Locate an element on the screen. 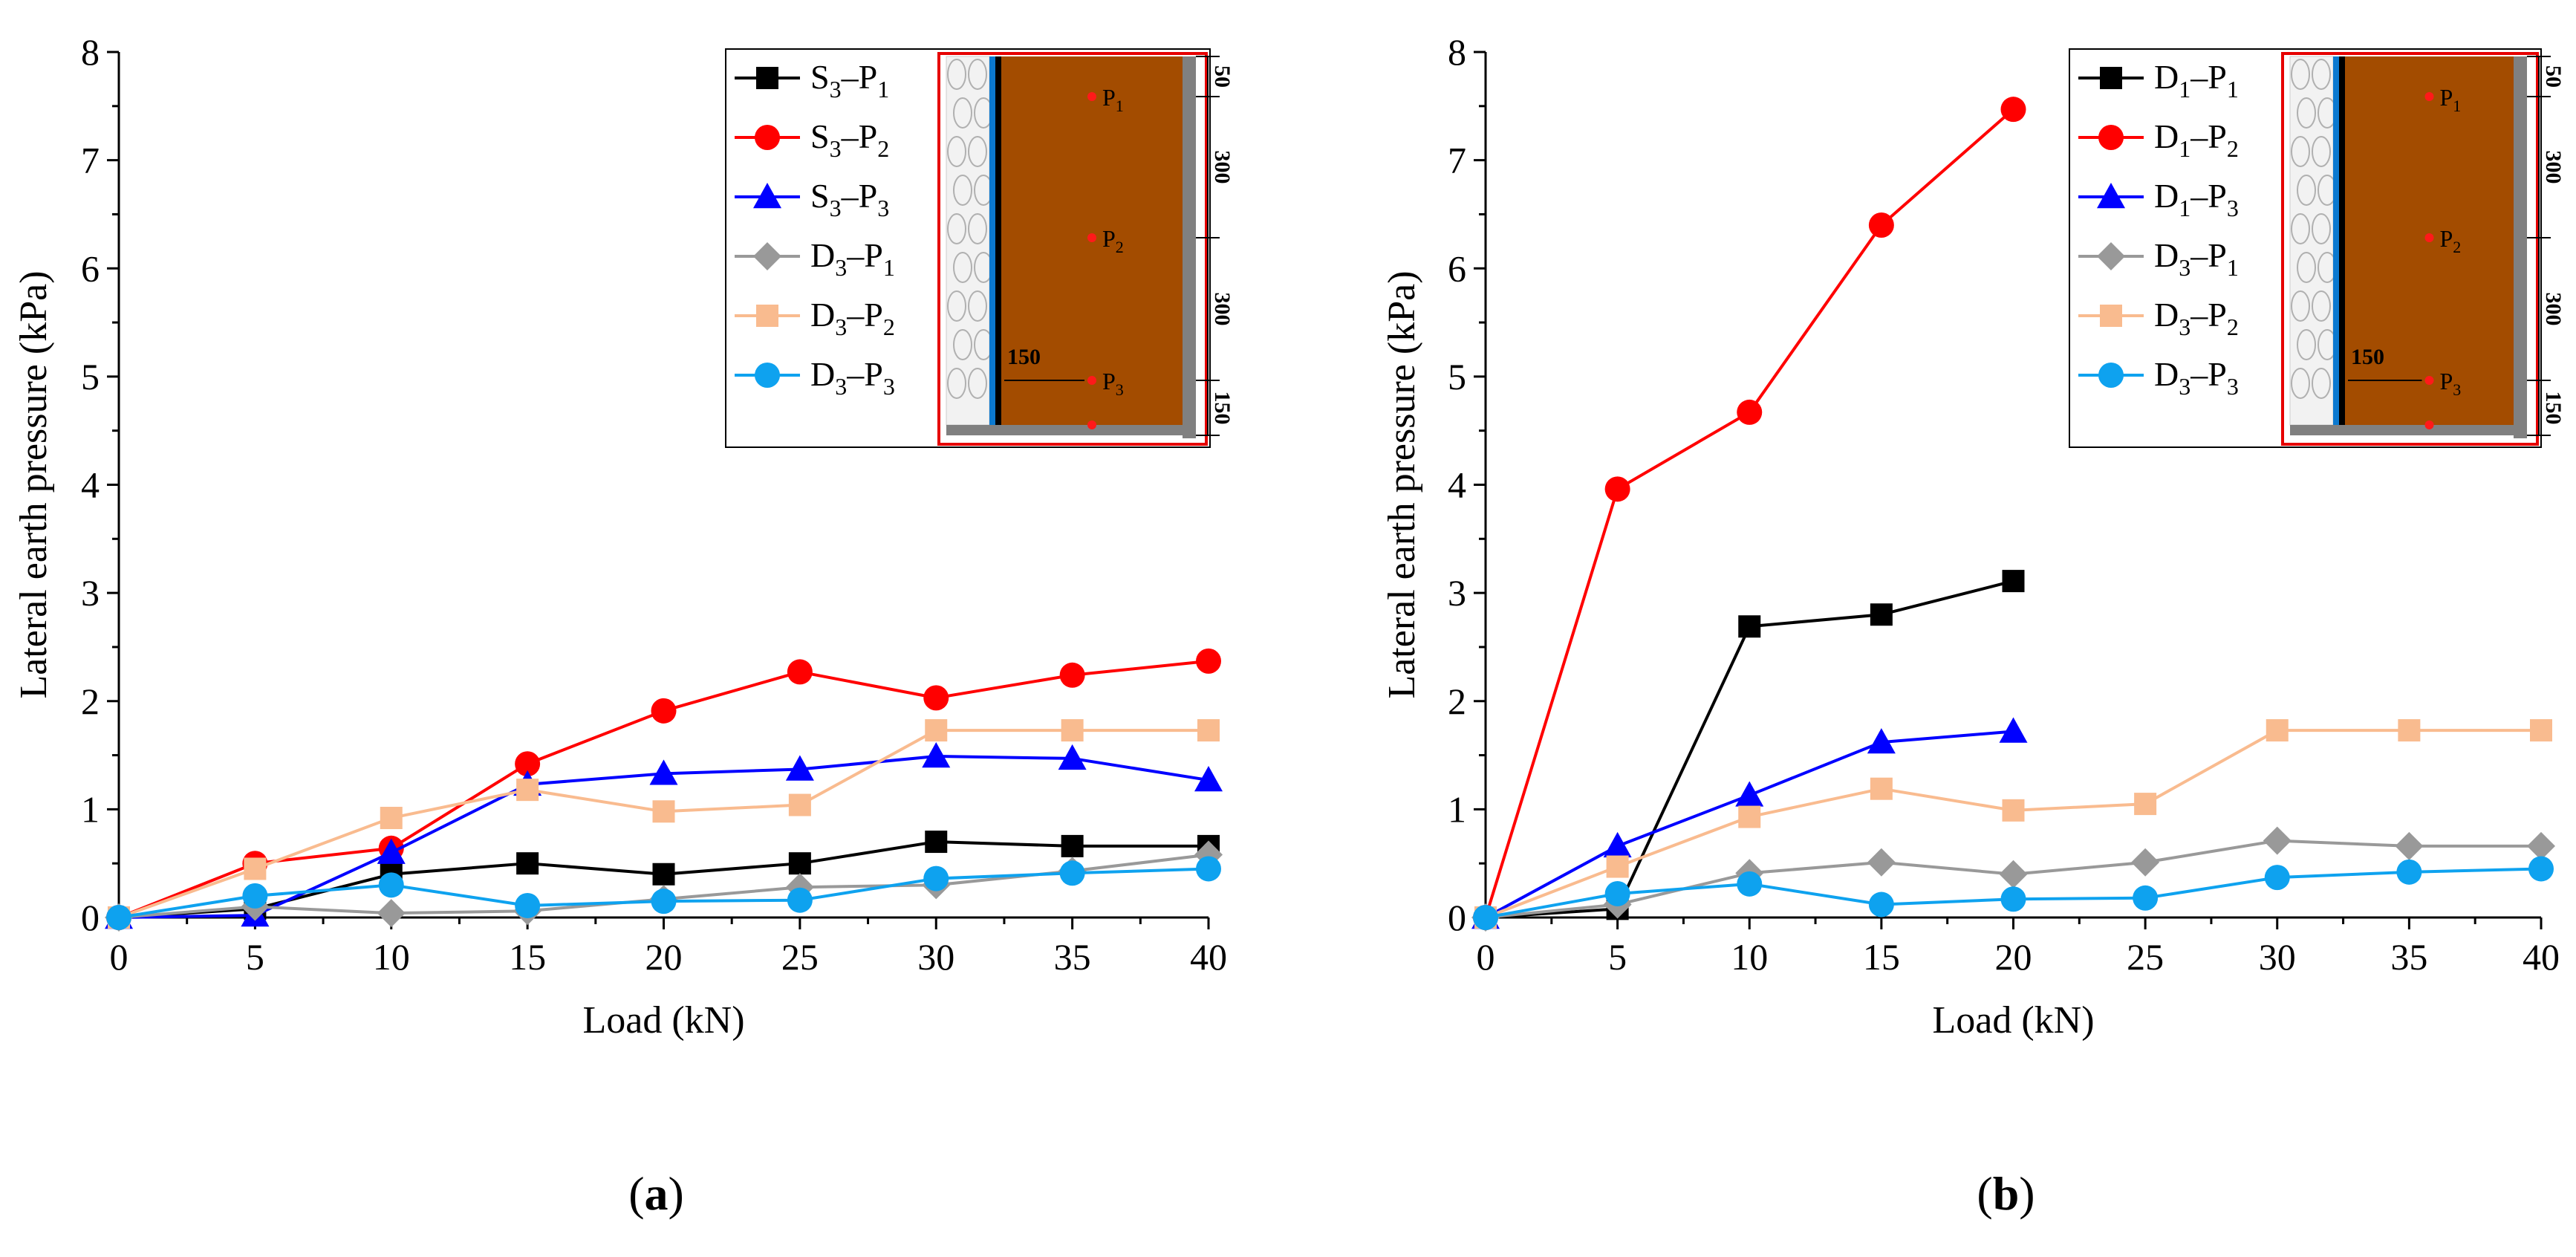 The width and height of the screenshot is (2576, 1257). y-tick-label: 3 is located at coordinates (90, 593).